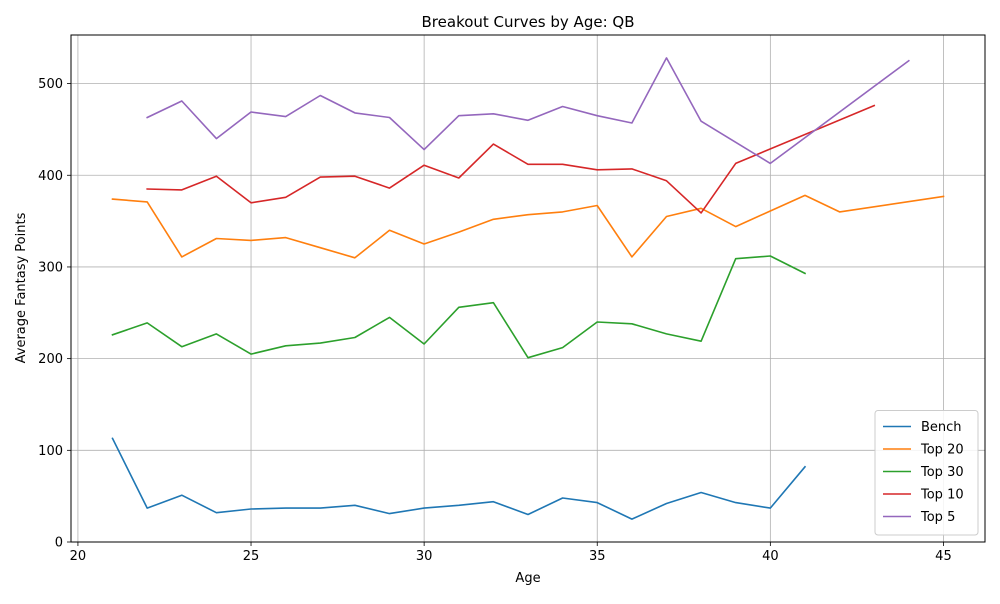  What do you see at coordinates (50, 84) in the screenshot?
I see `y-tick-label: 500` at bounding box center [50, 84].